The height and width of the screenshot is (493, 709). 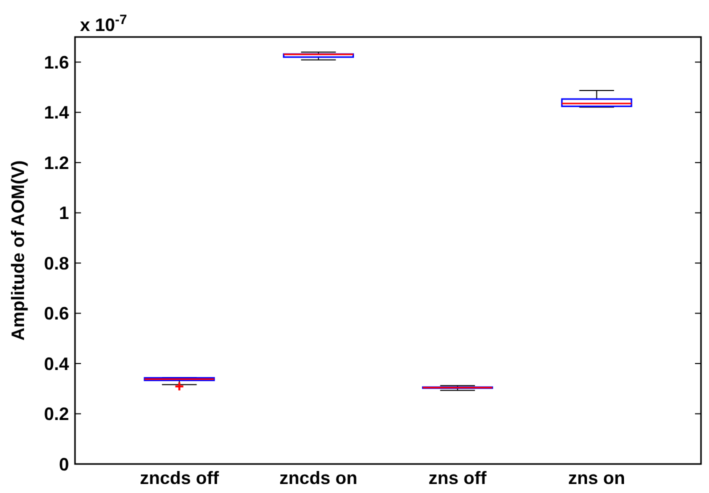 I want to click on y-tick-label: 0.8, so click(x=56, y=263).